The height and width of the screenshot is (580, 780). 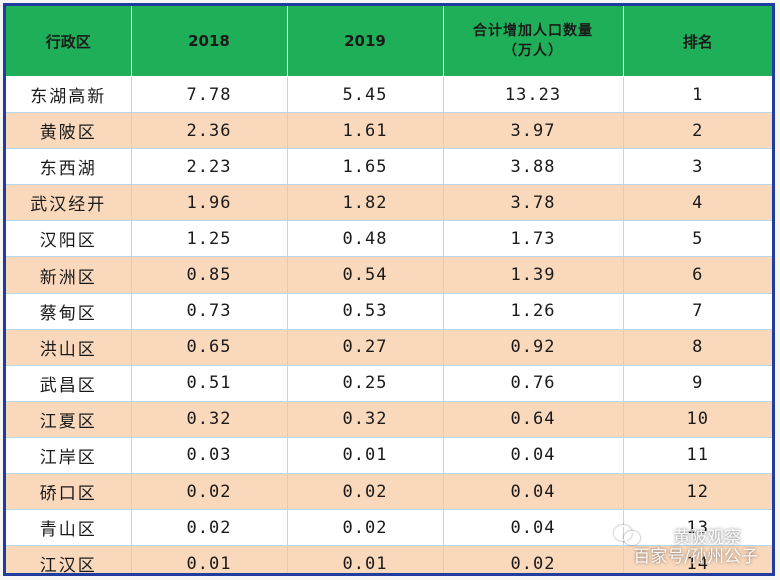 I want to click on cell-district: 青山区, so click(x=69, y=528).